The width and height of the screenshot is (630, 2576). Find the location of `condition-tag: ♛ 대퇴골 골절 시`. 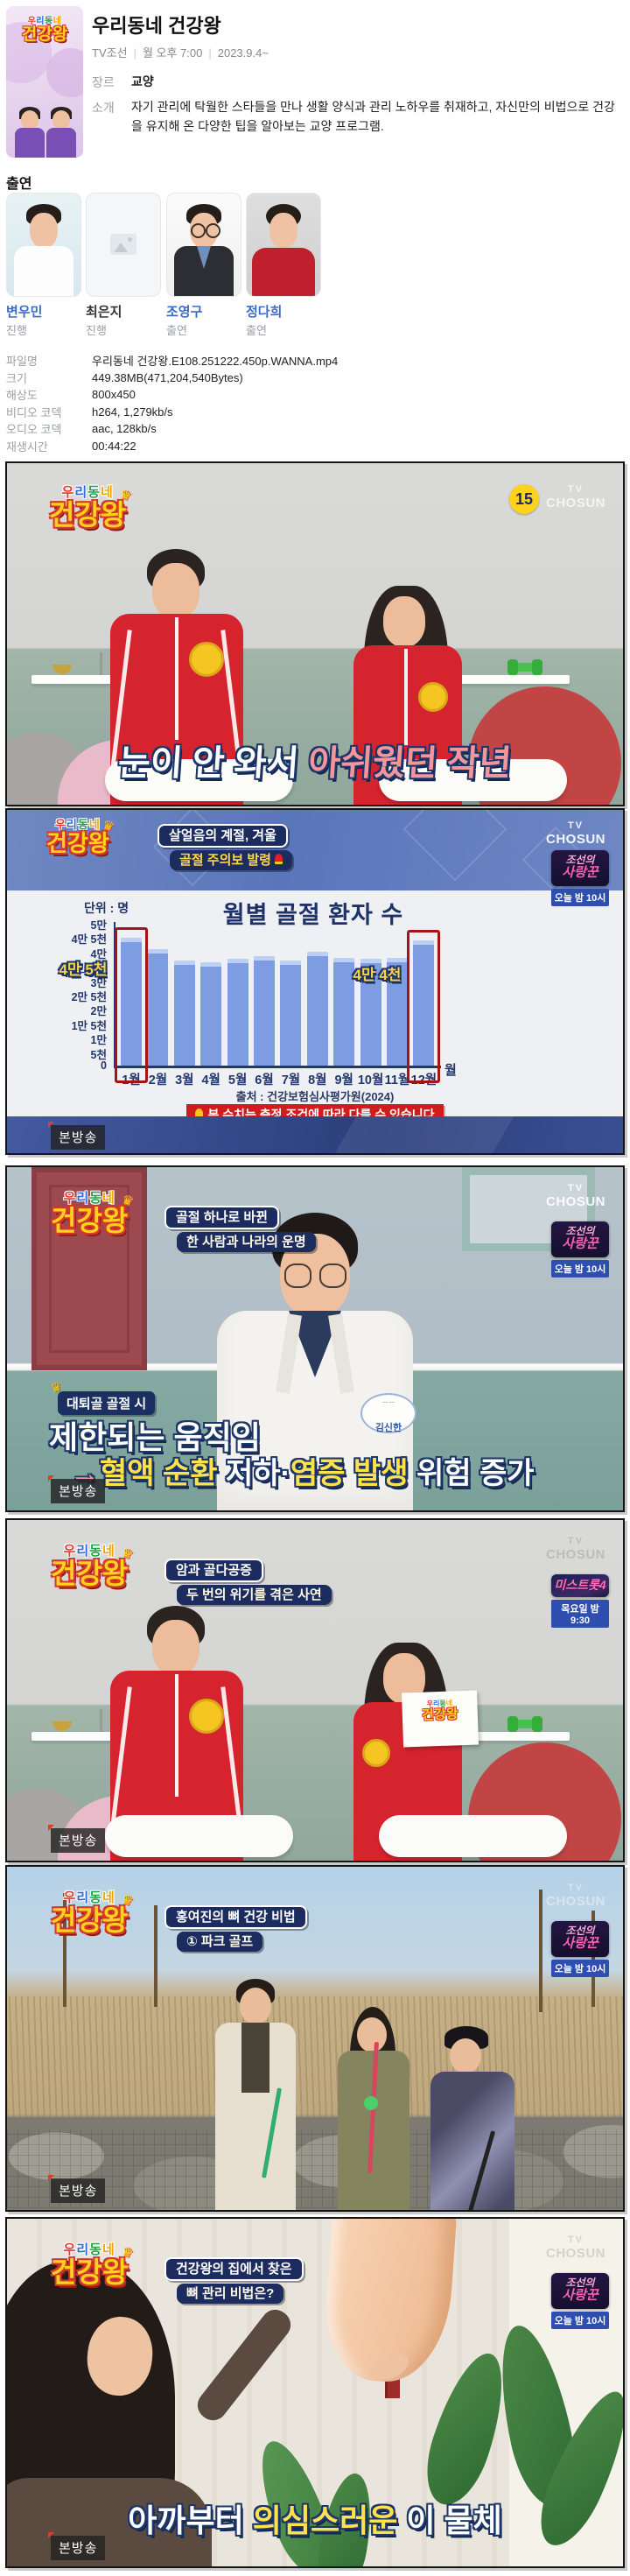

condition-tag: ♛ 대퇴골 골절 시 is located at coordinates (102, 1397).